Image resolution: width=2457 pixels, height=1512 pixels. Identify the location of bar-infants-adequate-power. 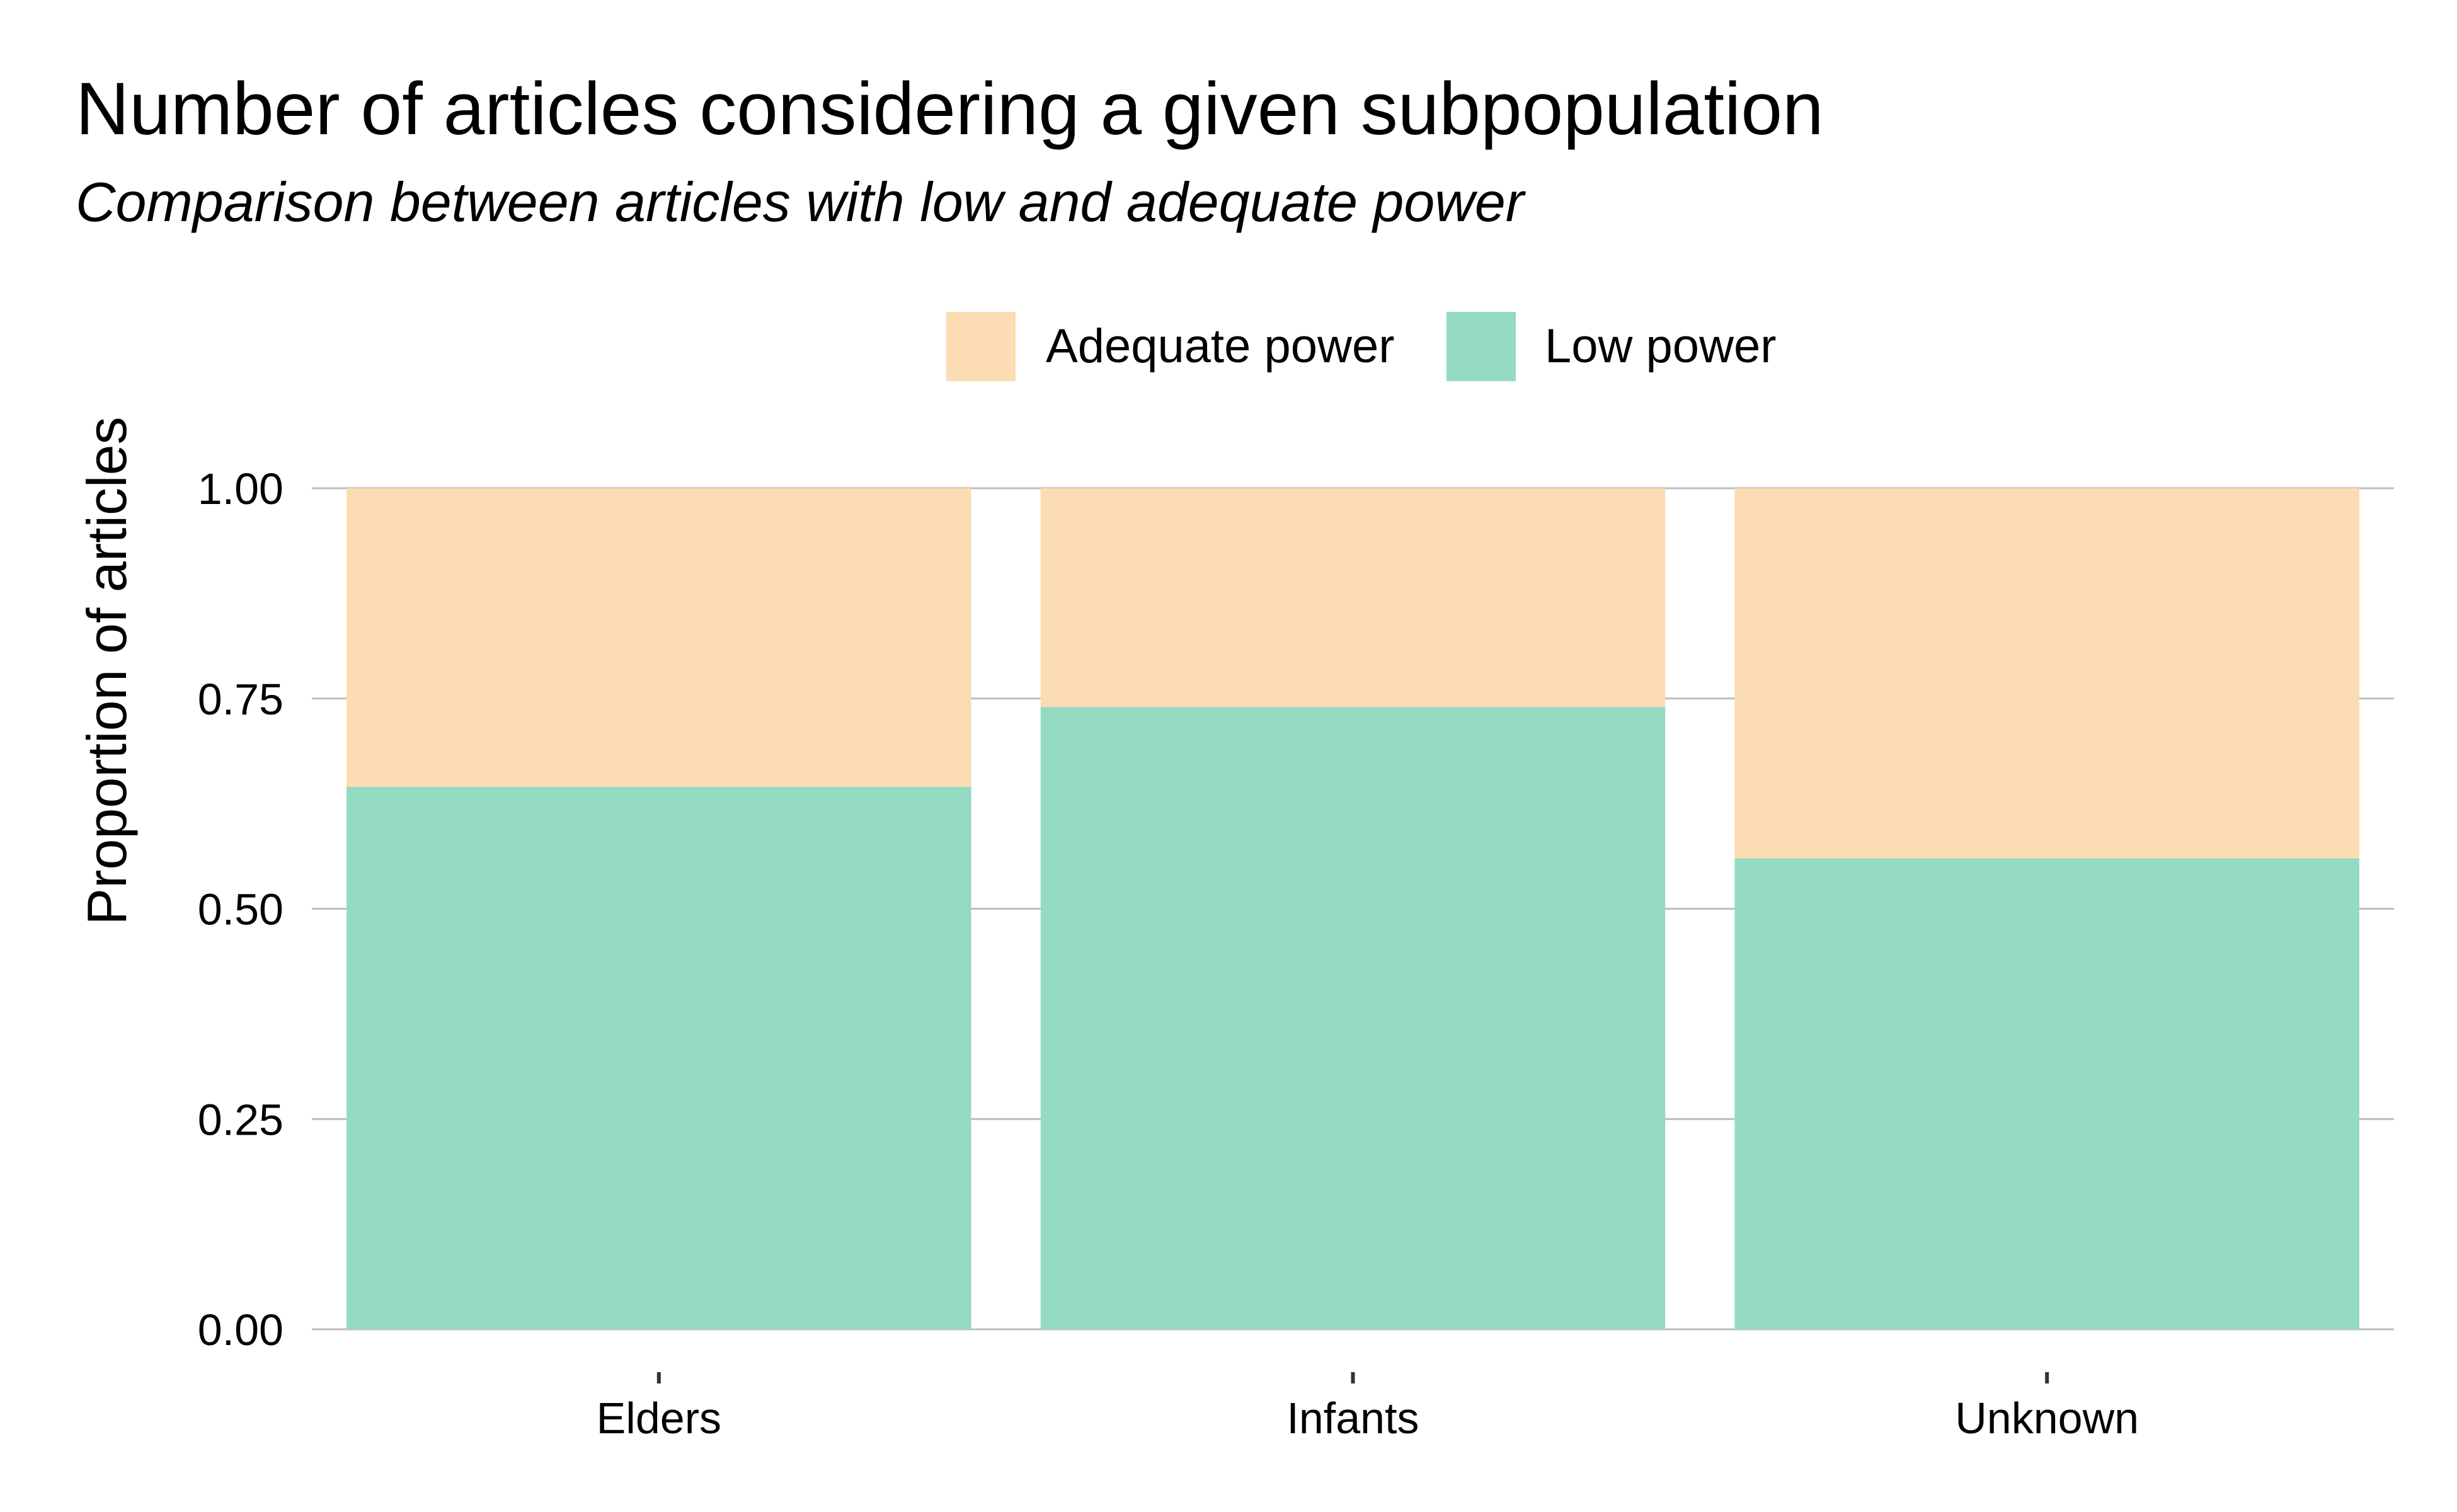
(1353, 597).